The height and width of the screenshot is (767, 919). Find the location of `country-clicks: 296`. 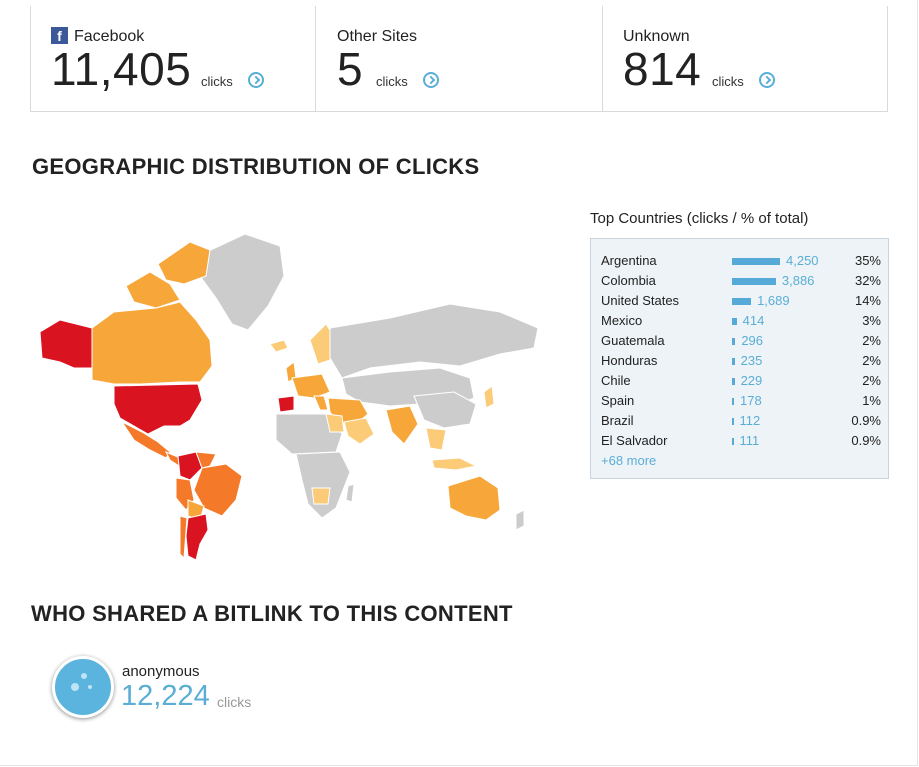

country-clicks: 296 is located at coordinates (752, 340).